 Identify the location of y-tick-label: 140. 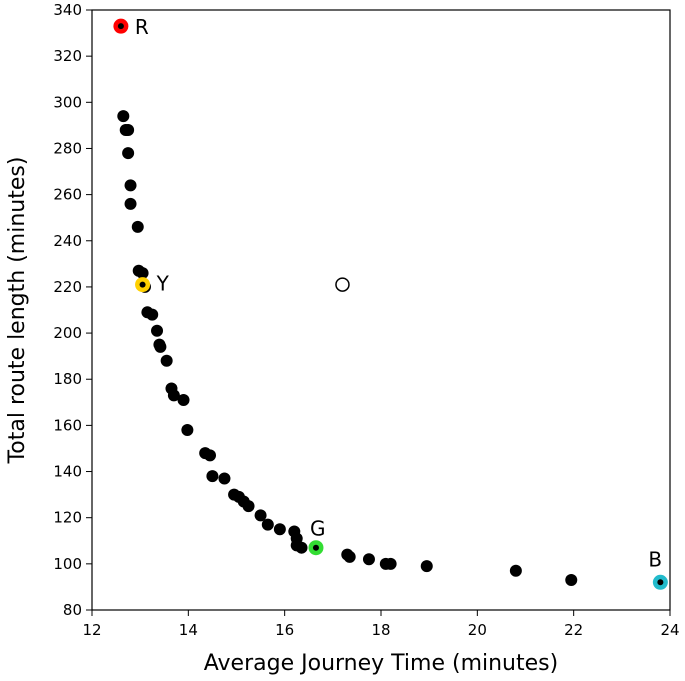
(67, 472).